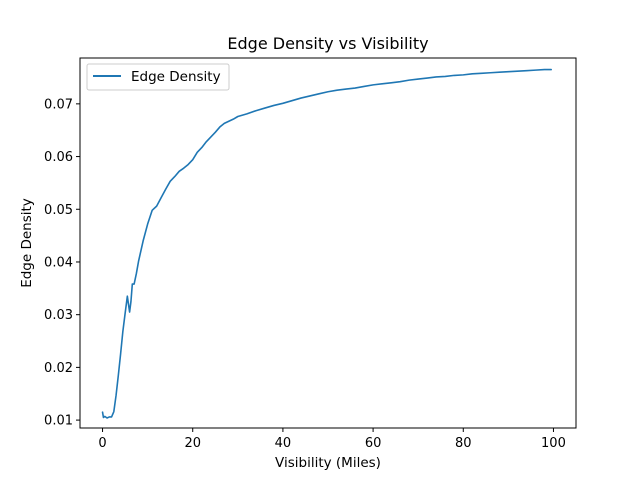  Describe the element at coordinates (373, 443) in the screenshot. I see `x-tick-label: 60` at that location.